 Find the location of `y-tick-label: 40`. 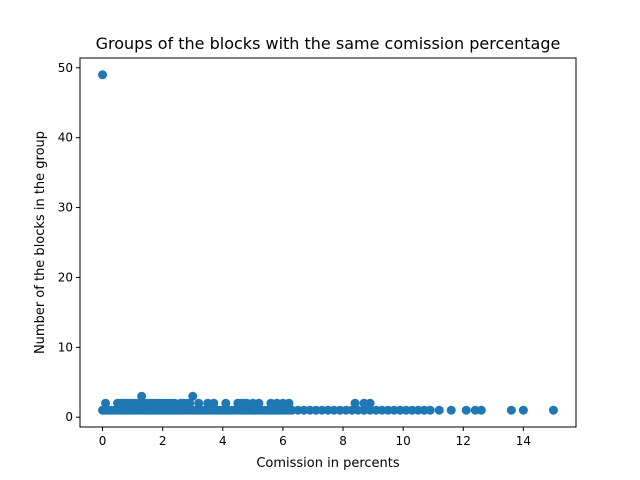

y-tick-label: 40 is located at coordinates (65, 138).